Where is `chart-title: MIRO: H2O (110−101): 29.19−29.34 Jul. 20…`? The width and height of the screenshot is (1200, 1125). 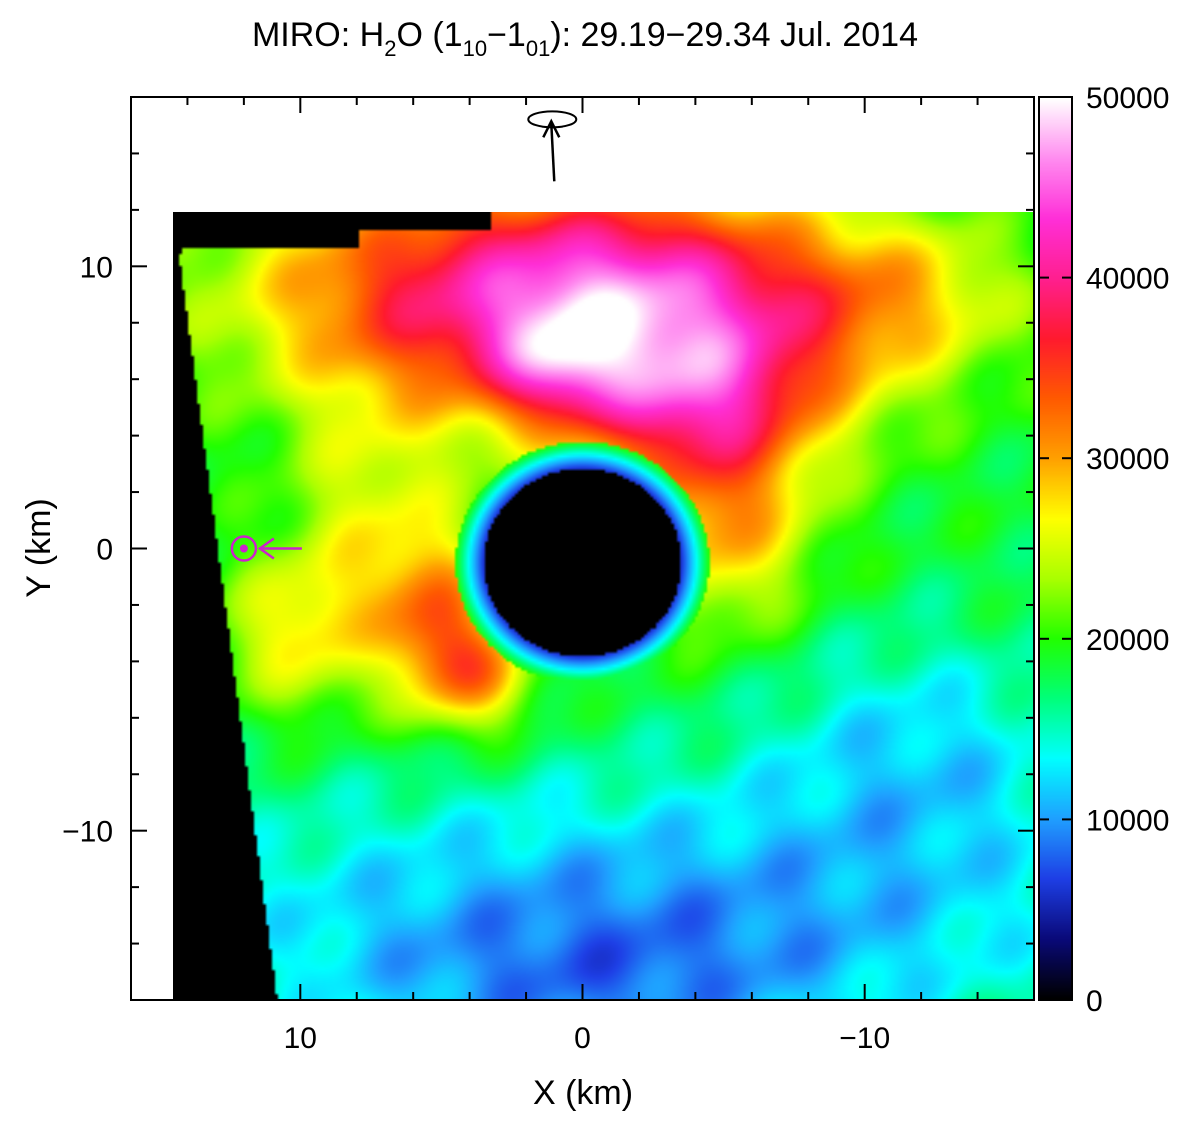 chart-title: MIRO: H2O (110−101): 29.19−29.34 Jul. 20… is located at coordinates (585, 38).